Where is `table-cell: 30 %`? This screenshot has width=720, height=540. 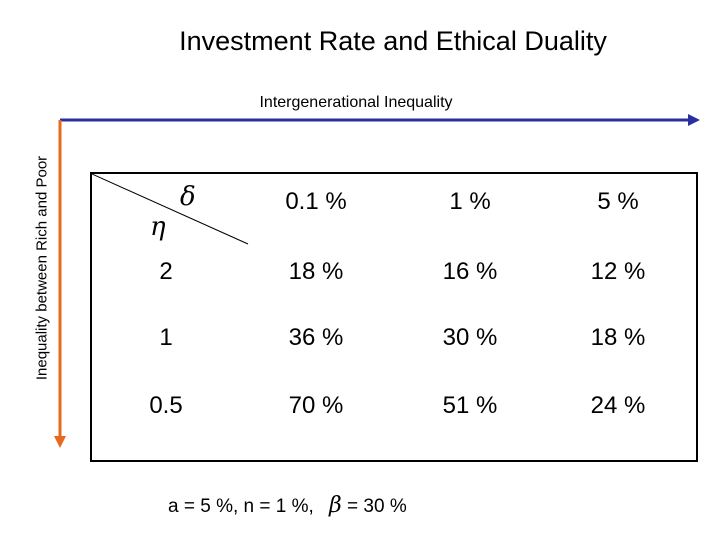 table-cell: 30 % is located at coordinates (470, 337).